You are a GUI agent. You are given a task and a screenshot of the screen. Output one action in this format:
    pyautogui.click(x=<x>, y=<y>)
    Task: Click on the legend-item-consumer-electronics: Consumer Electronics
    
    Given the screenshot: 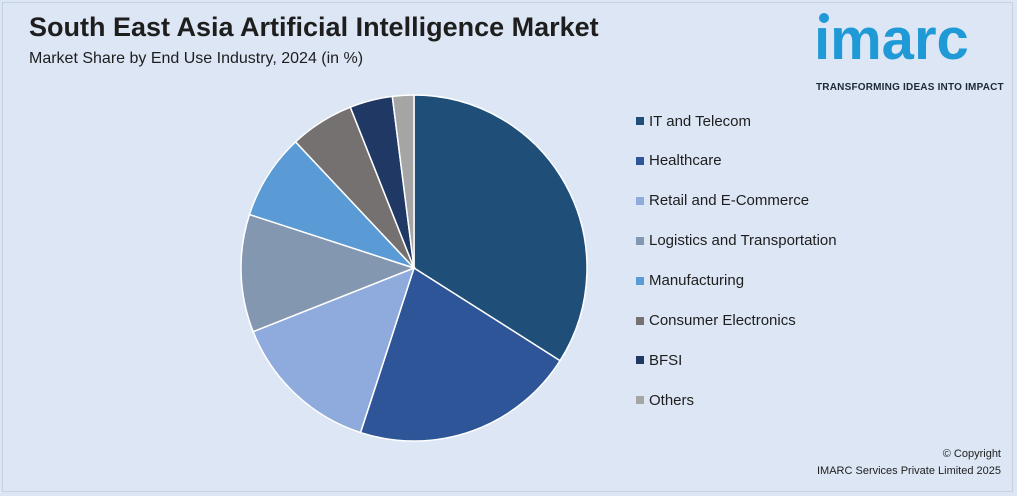 What is the action you would take?
    pyautogui.click(x=716, y=321)
    